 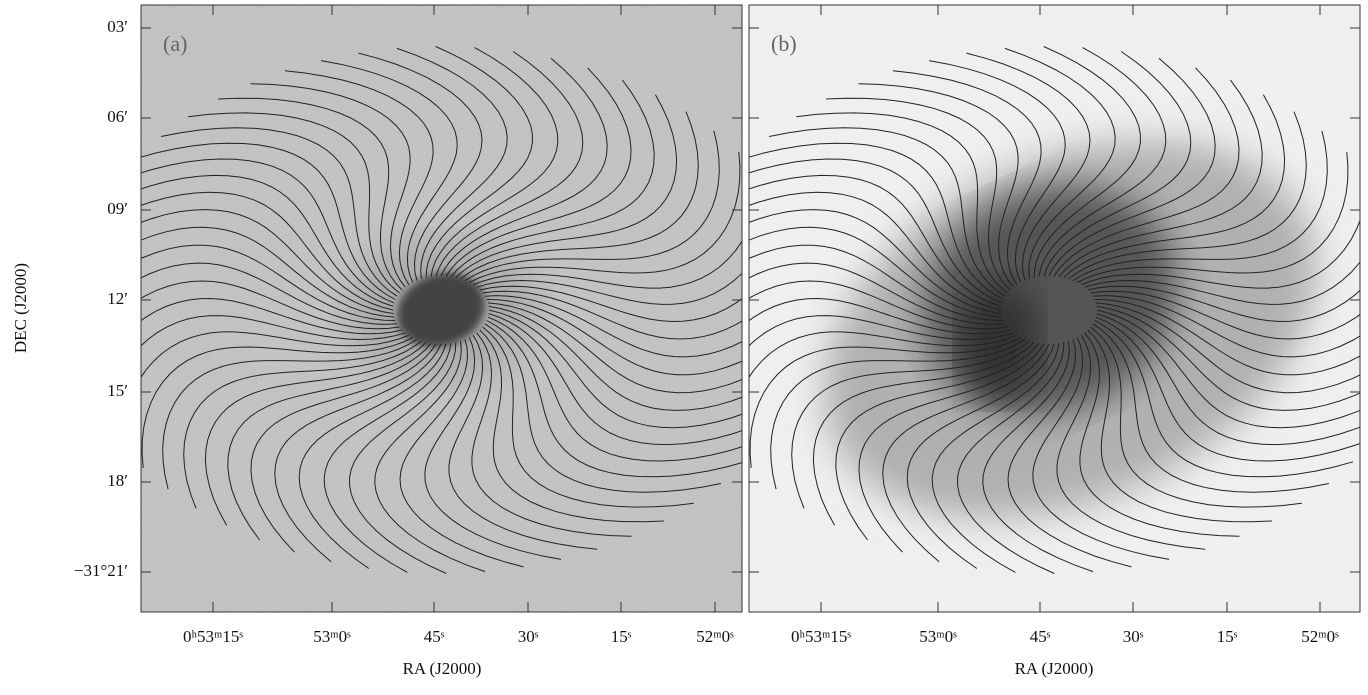 What do you see at coordinates (175, 43) in the screenshot?
I see `panel-label: (a)` at bounding box center [175, 43].